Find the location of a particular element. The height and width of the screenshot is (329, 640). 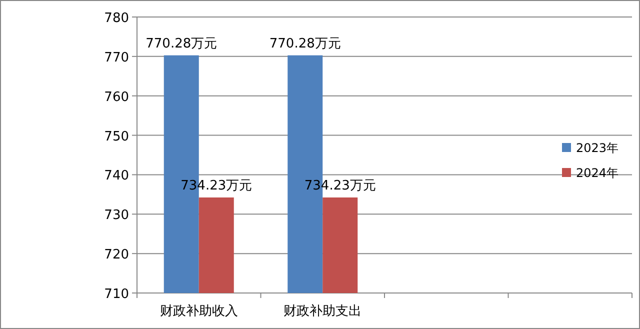

y-tick-label: 740 is located at coordinates (116, 176).